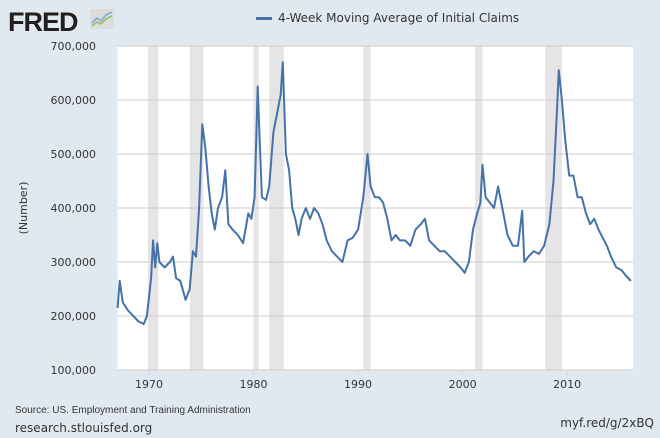 This screenshot has height=438, width=660. What do you see at coordinates (399, 18) in the screenshot?
I see `legend-label: 4-Week Moving Average of Initial Claims` at bounding box center [399, 18].